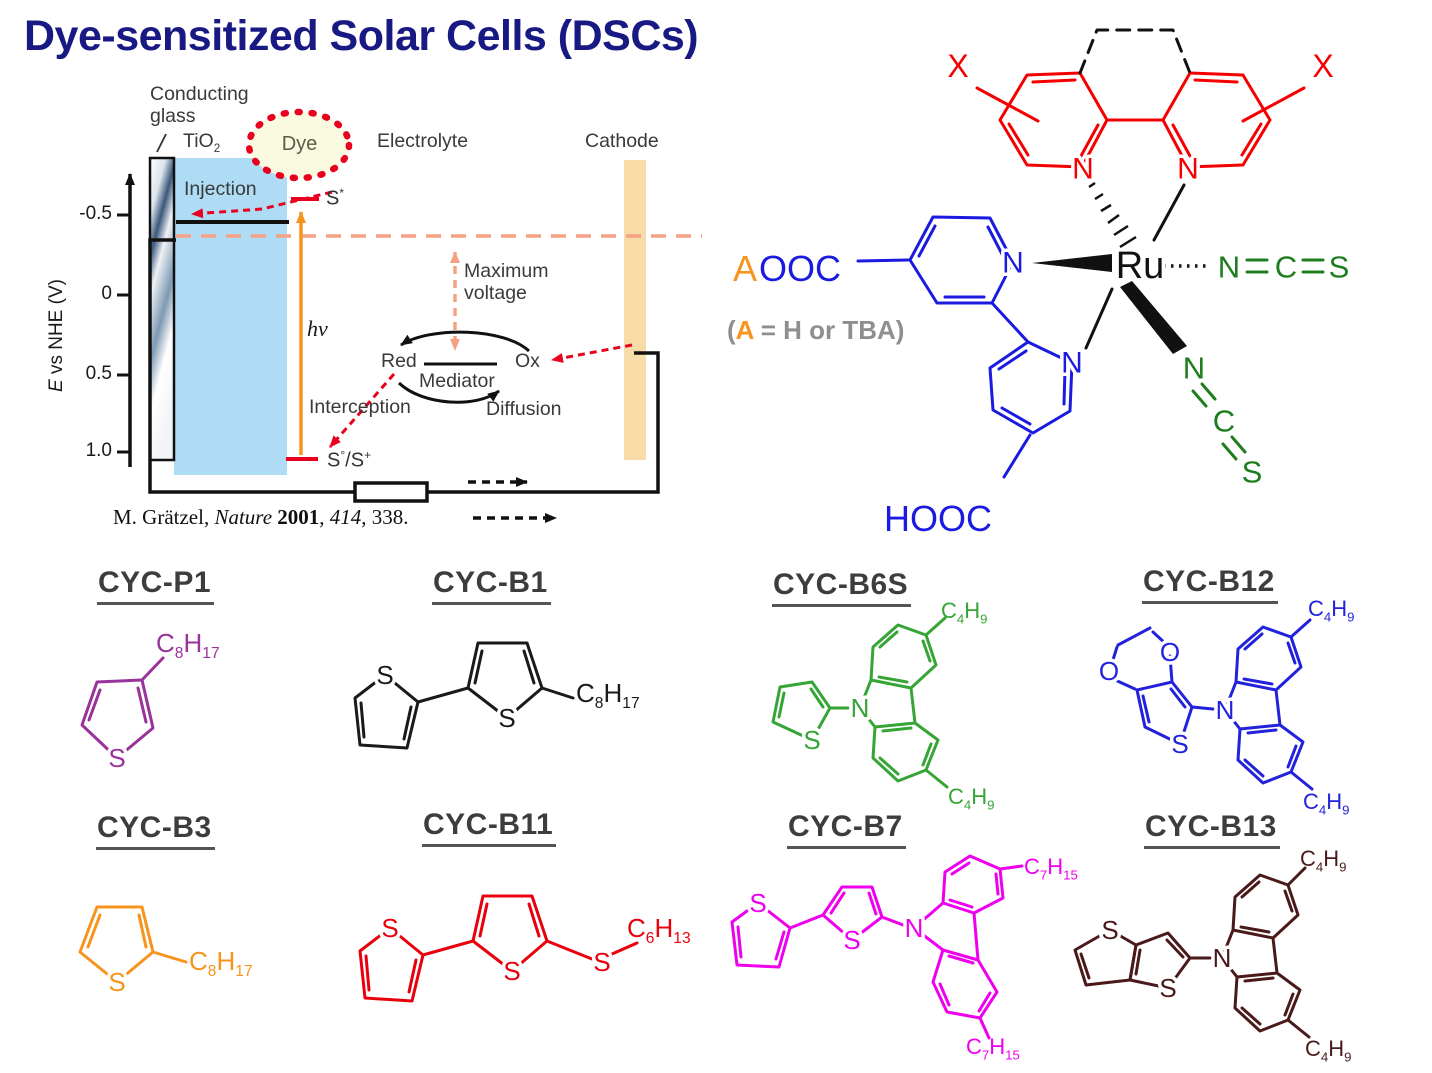 The height and width of the screenshot is (1073, 1432). I want to click on cyc-p1-structure: S, so click(122, 716).